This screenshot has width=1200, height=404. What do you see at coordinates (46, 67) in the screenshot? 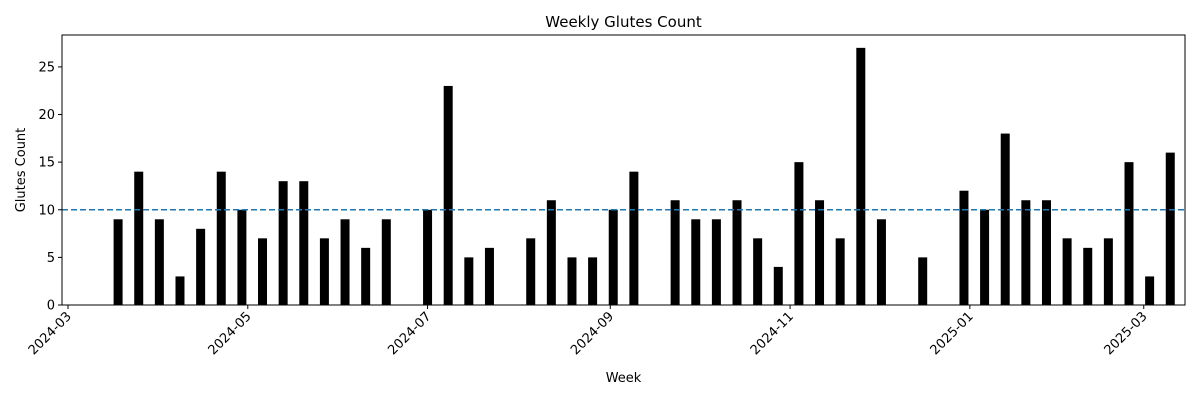
I see `y-tick-label: 25` at bounding box center [46, 67].